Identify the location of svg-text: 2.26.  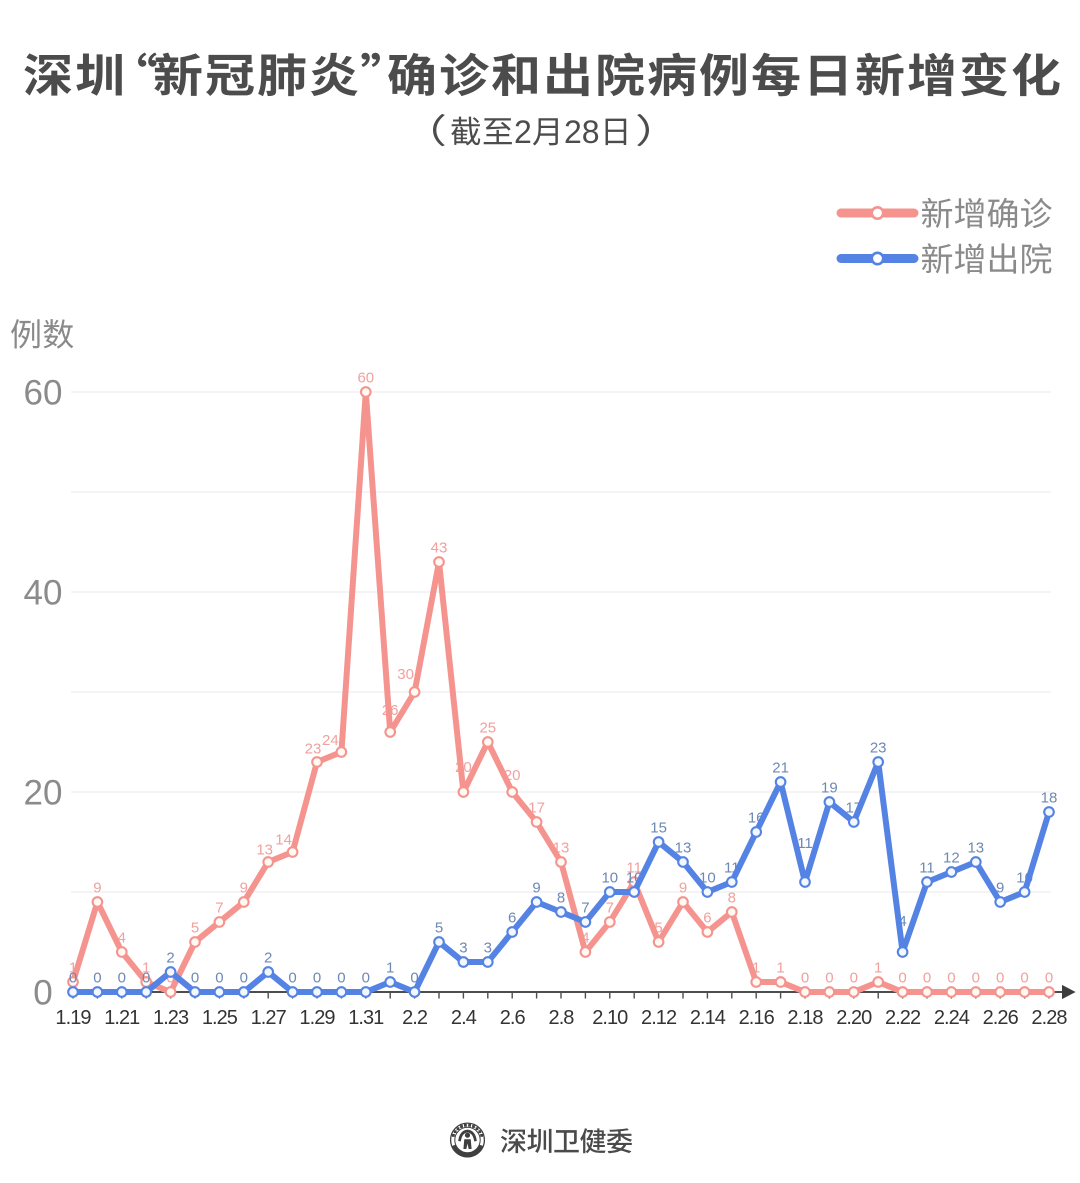
(1001, 1018).